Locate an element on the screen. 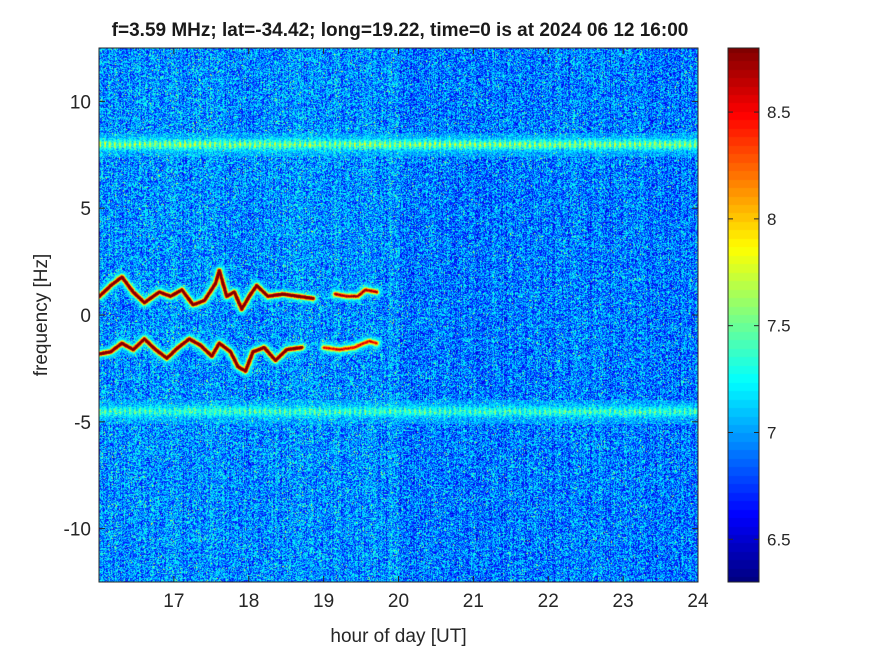 This screenshot has height=661, width=875. x-tick-label: 21 is located at coordinates (473, 601).